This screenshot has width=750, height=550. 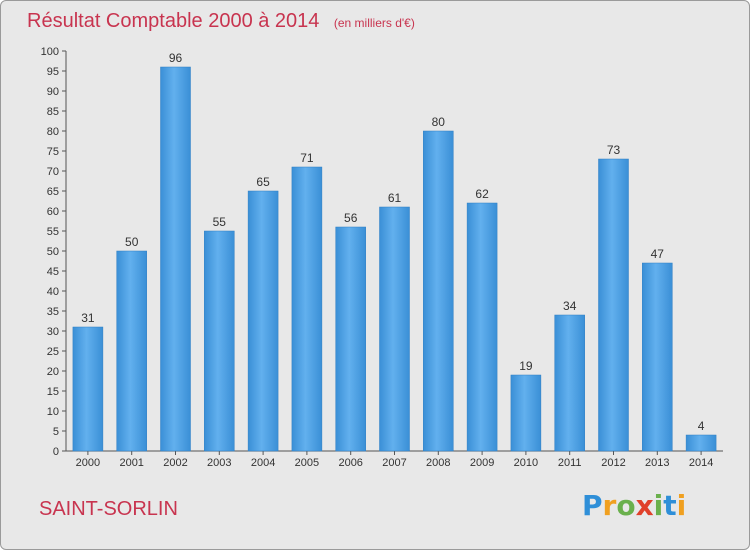 What do you see at coordinates (658, 254) in the screenshot?
I see `value-label-2013: 47` at bounding box center [658, 254].